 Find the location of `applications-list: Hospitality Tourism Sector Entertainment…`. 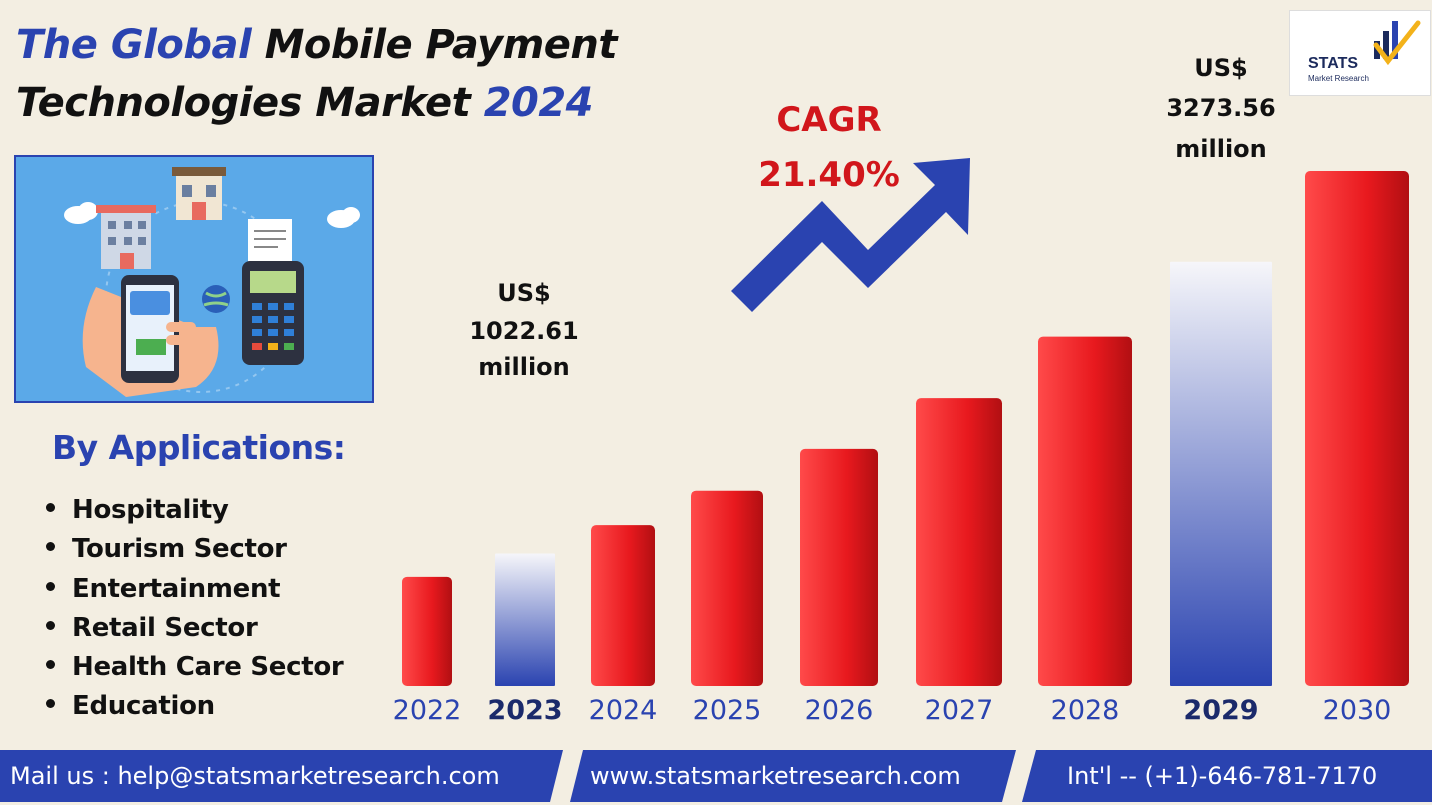

applications-list: Hospitality Tourism Sector Entertainment… is located at coordinates (195, 609).